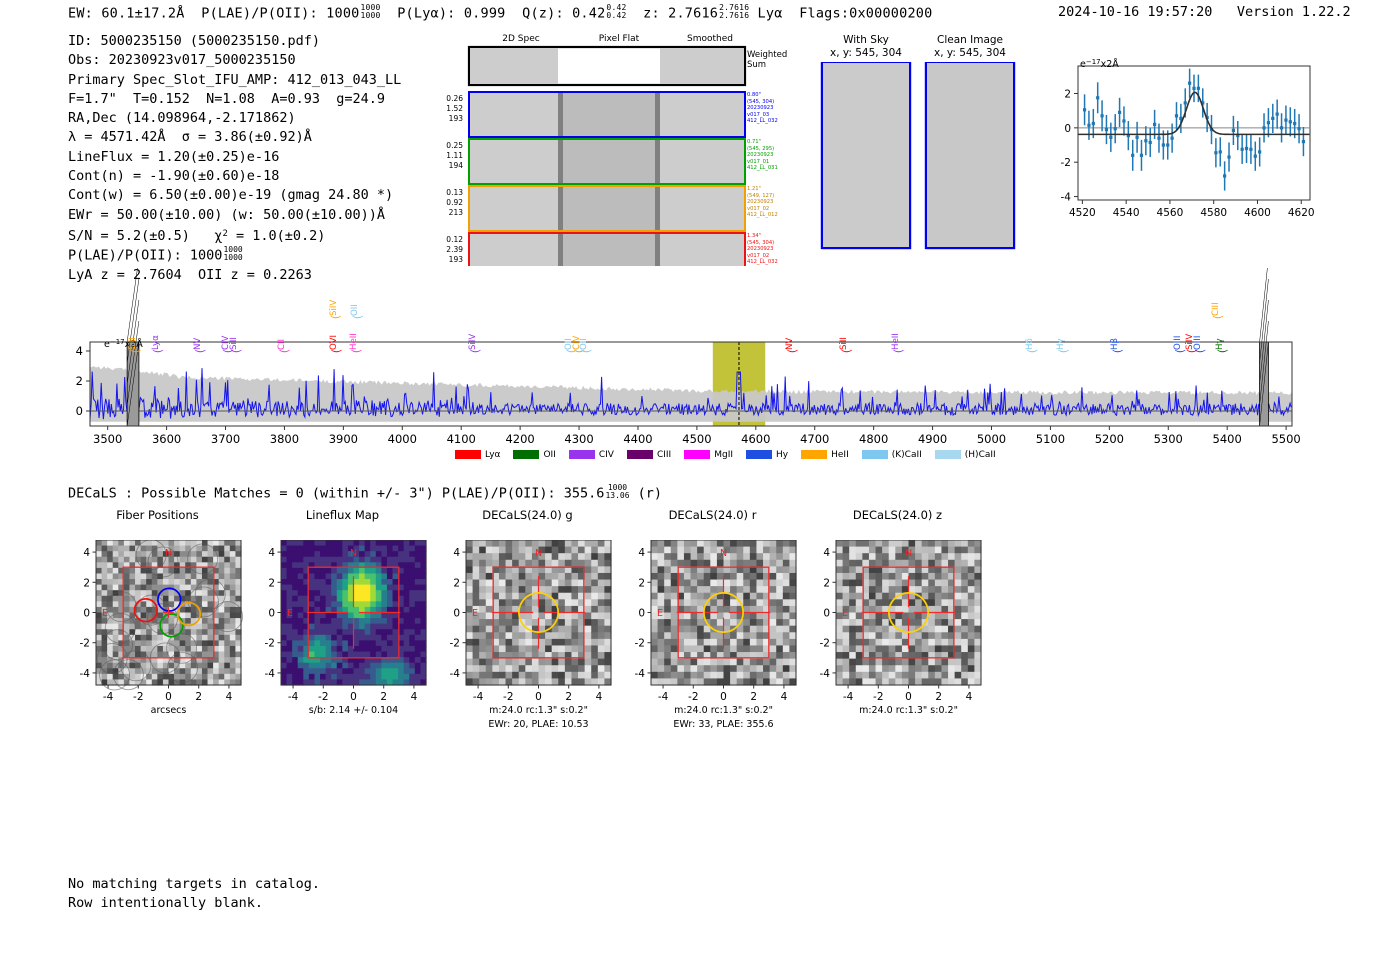 This screenshot has width=1400, height=953. I want to click on svg-text: 5000, so click(991, 439).